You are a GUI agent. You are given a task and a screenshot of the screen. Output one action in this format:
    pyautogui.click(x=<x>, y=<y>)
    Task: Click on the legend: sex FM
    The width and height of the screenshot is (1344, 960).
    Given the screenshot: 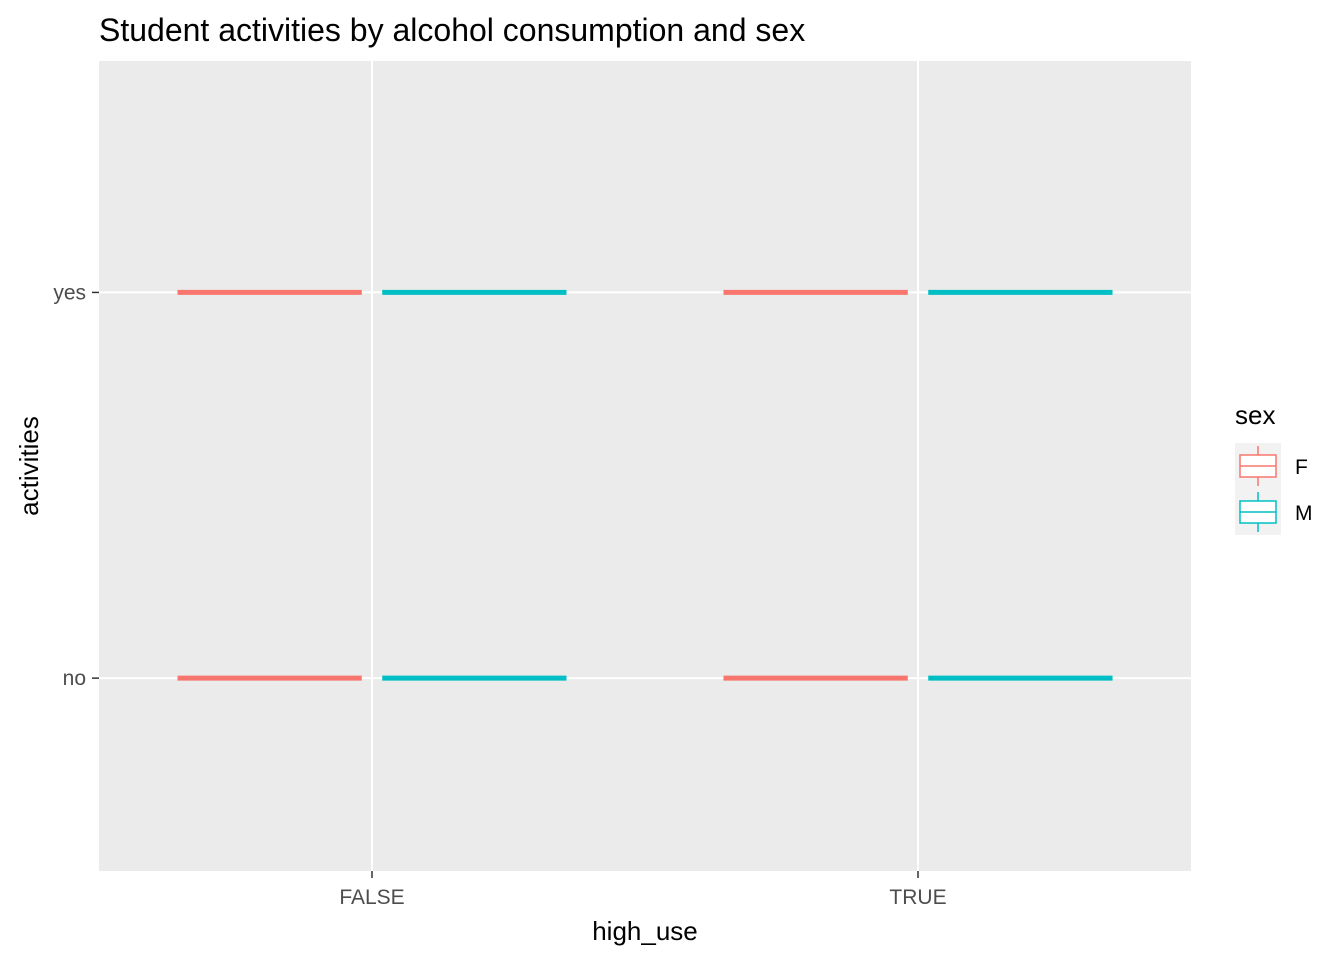 What is the action you would take?
    pyautogui.click(x=1274, y=467)
    